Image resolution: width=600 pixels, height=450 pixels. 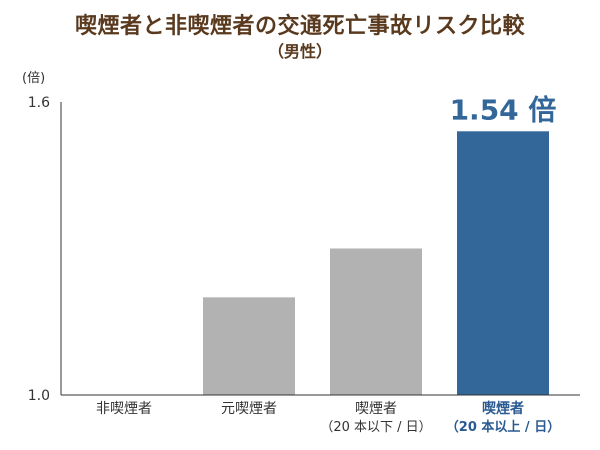 I want to click on y-tick-label-1: 1.0, so click(x=39, y=396).